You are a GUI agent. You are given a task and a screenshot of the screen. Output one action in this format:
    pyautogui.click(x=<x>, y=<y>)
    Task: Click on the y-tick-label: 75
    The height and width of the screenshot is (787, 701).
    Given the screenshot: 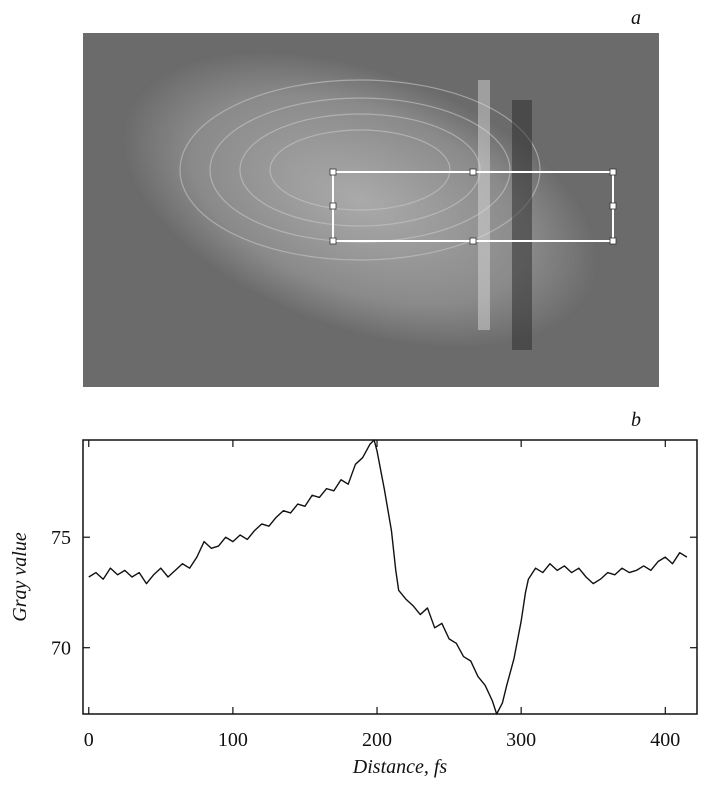 What is the action you would take?
    pyautogui.click(x=61, y=538)
    